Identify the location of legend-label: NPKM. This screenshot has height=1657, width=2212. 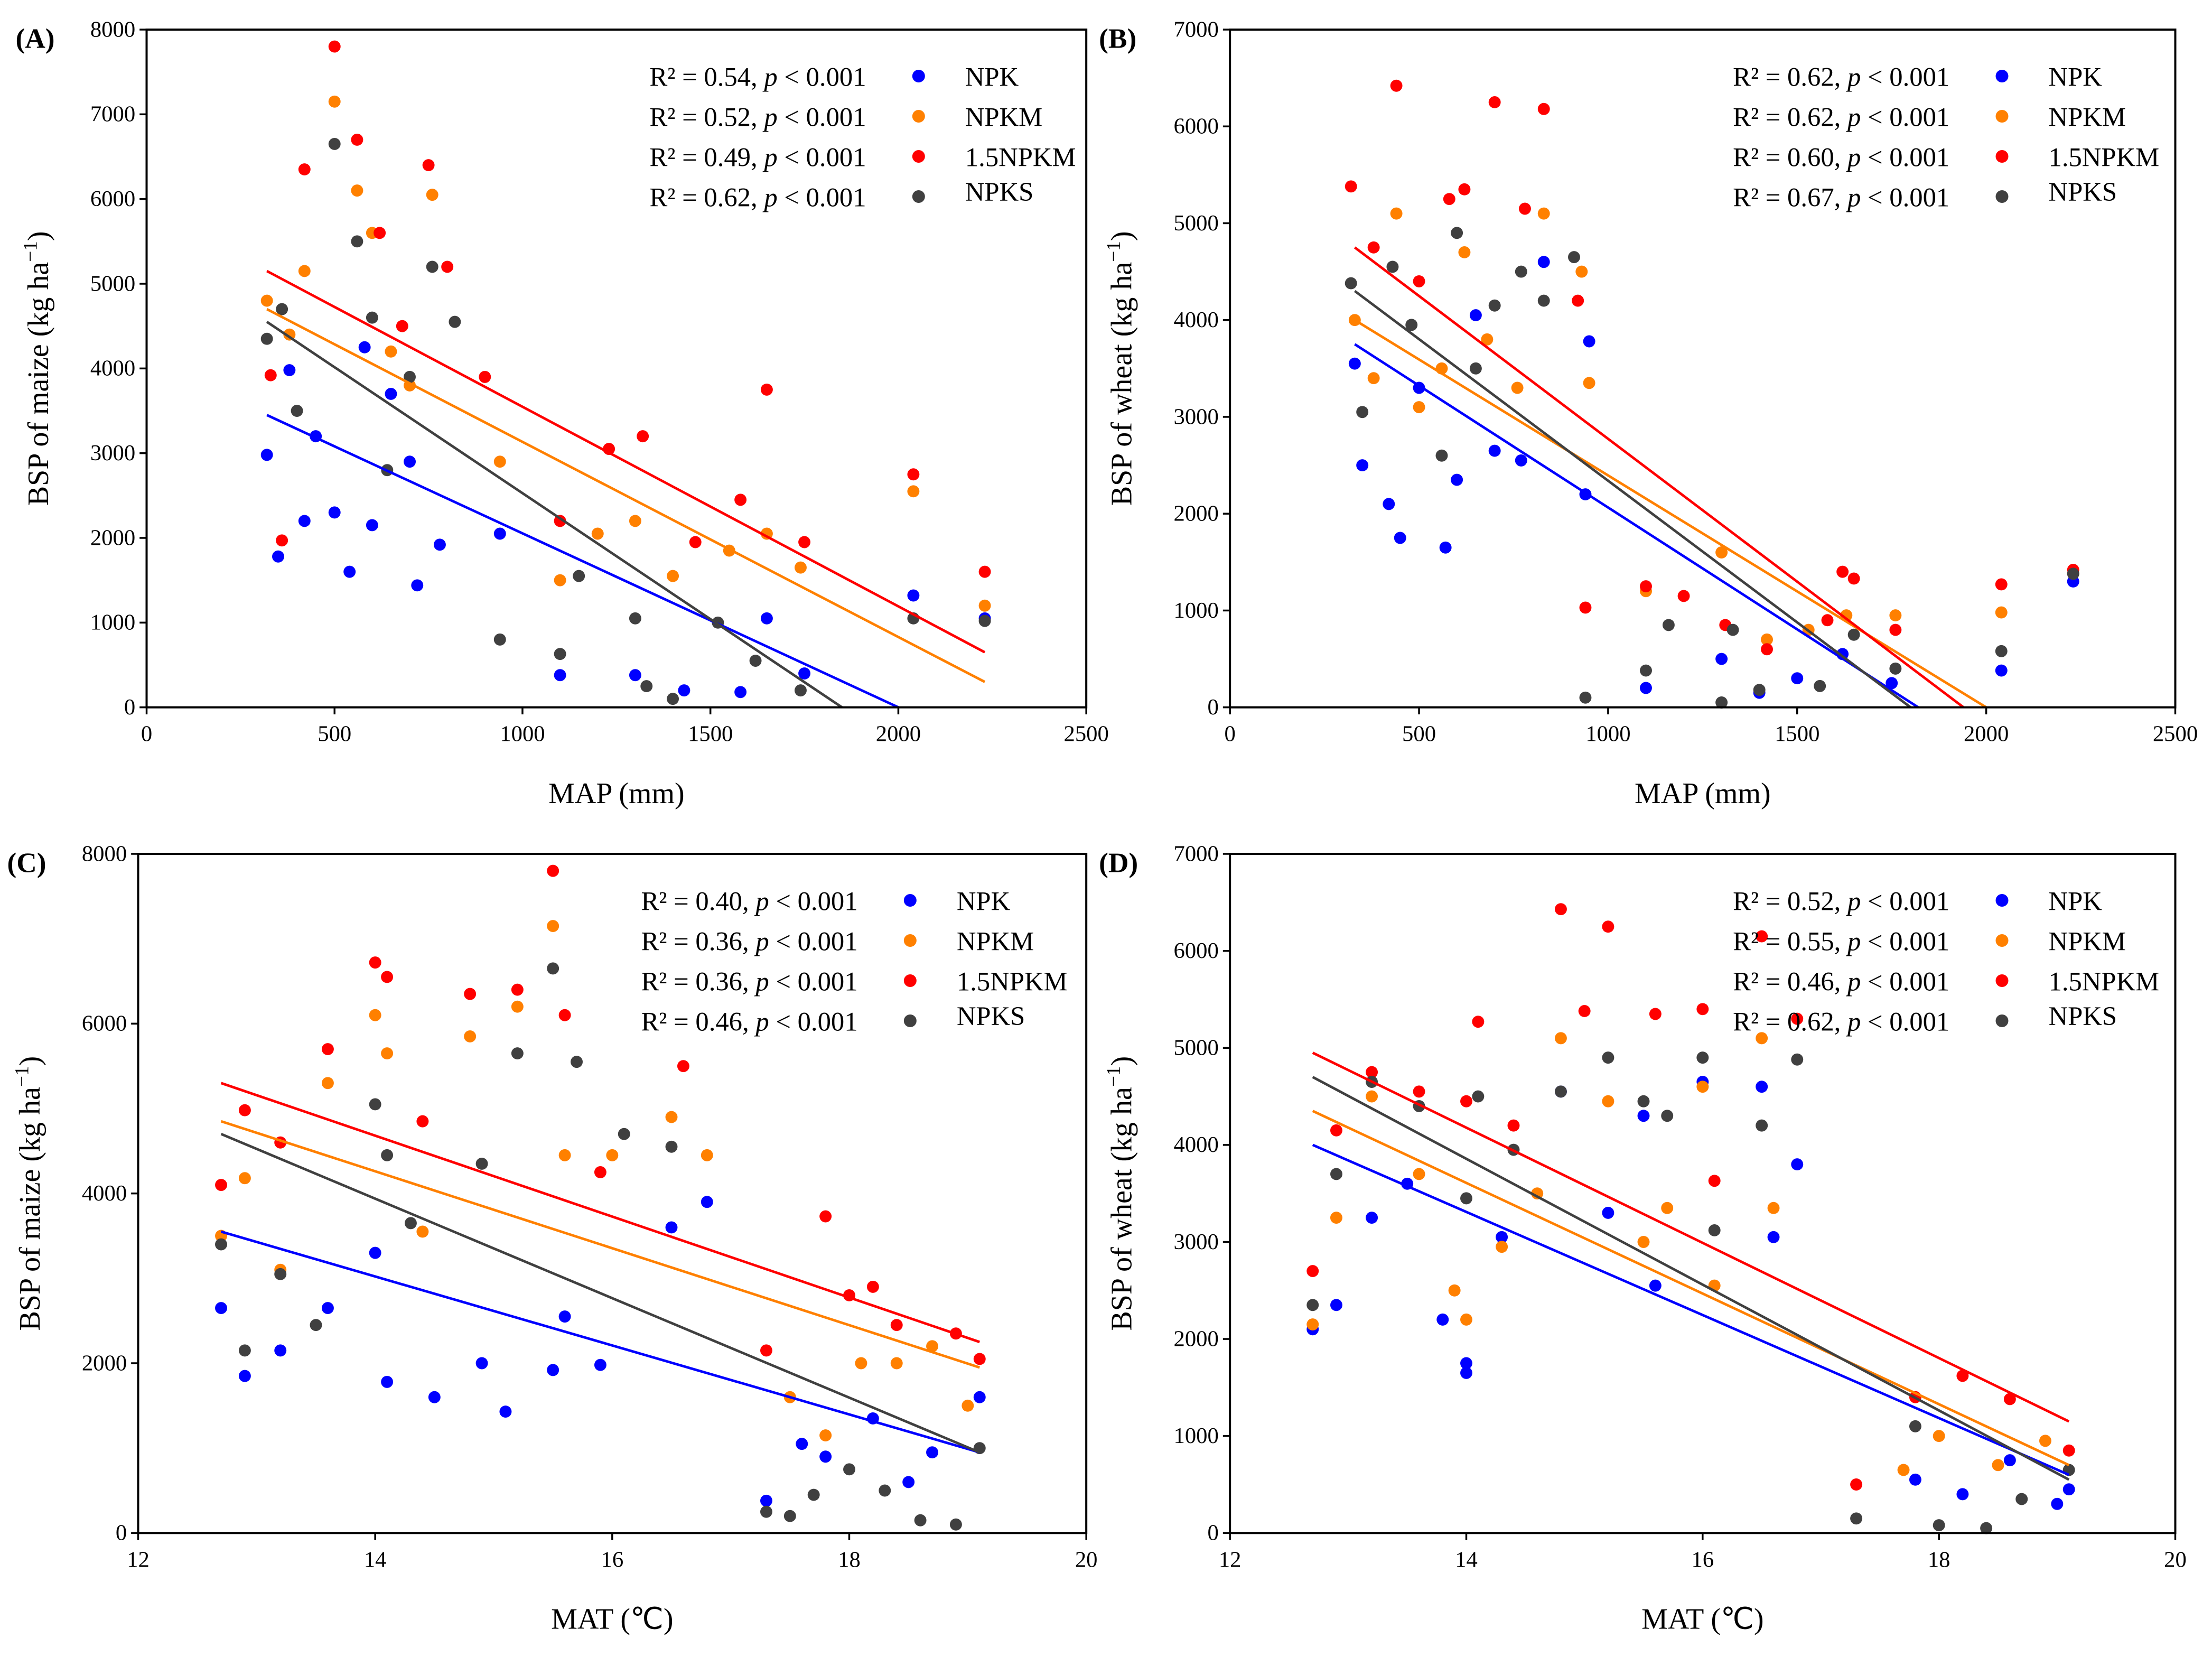
(2087, 941).